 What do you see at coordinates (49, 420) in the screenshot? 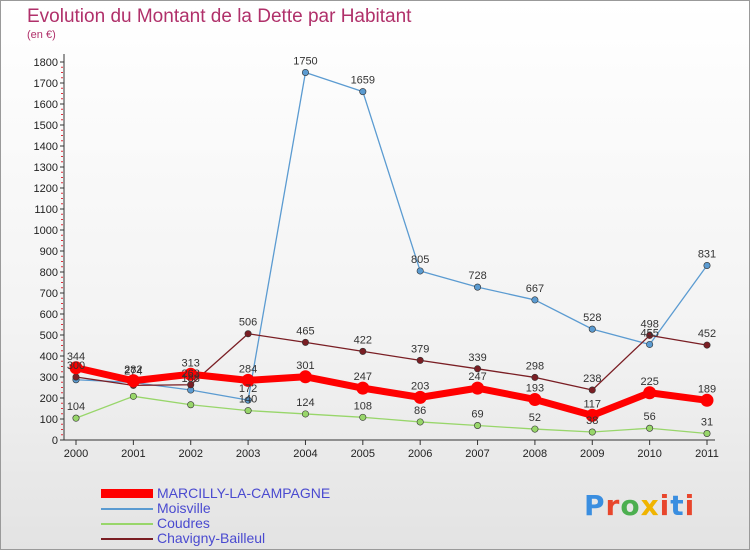
I see `y-tick-label: 100` at bounding box center [49, 420].